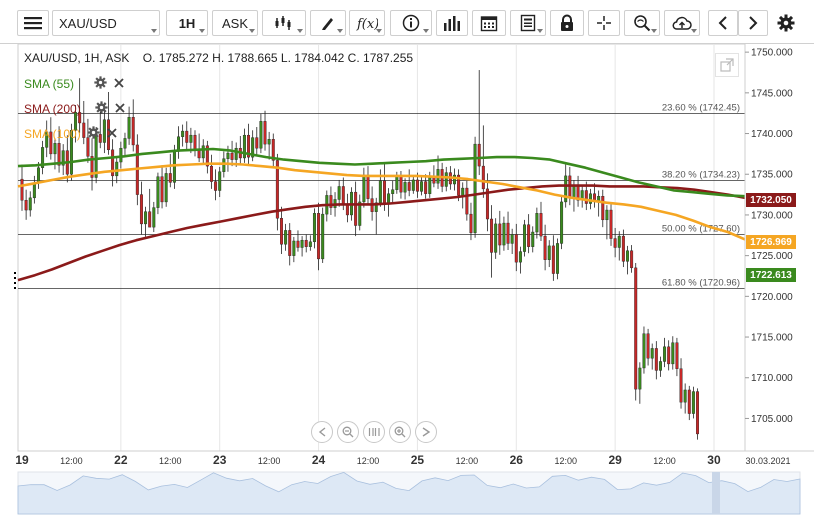 This screenshot has height=523, width=814. I want to click on zoom-out-button, so click(348, 432).